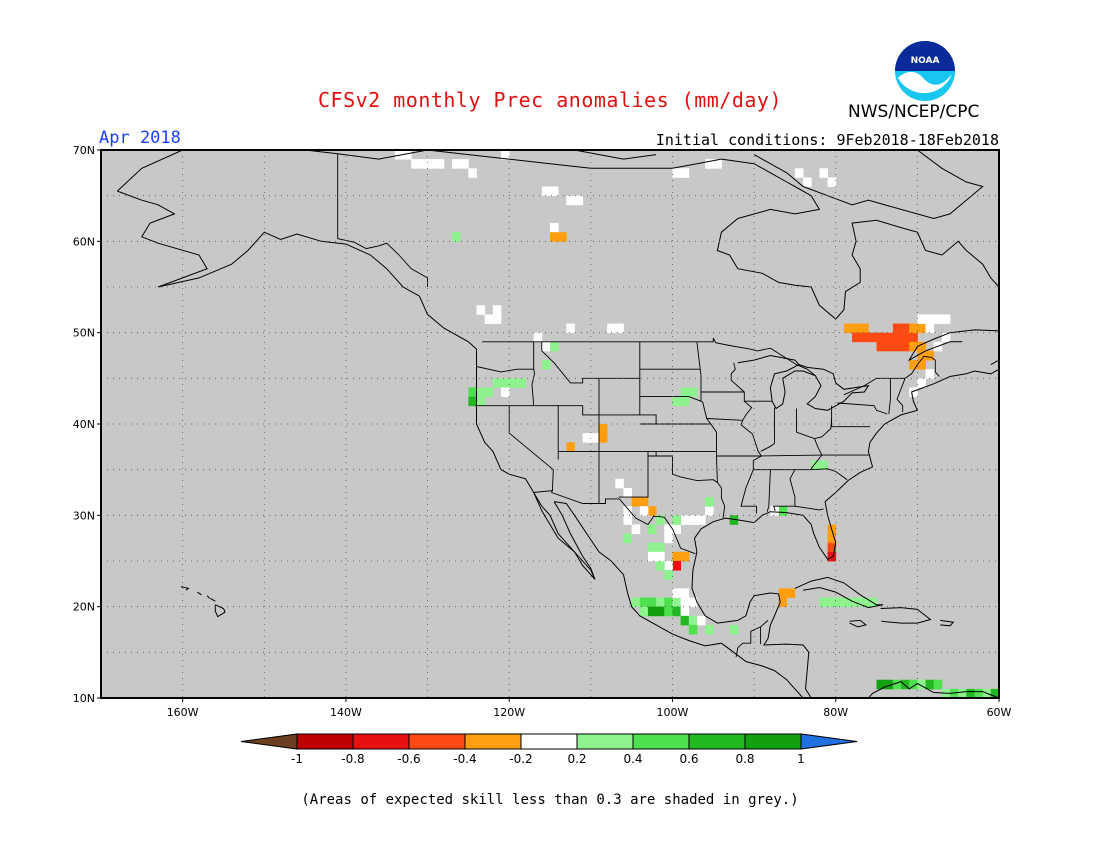 The image size is (1100, 850). Describe the element at coordinates (520, 759) in the screenshot. I see `colorbar-label: -0.2` at that location.